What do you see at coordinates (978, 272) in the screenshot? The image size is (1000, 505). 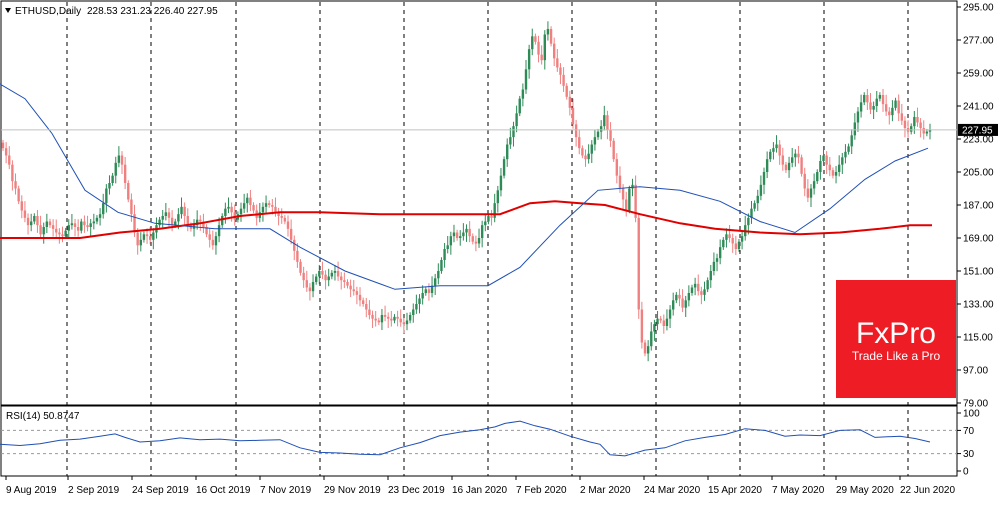 I see `price-label: 151.00` at bounding box center [978, 272].